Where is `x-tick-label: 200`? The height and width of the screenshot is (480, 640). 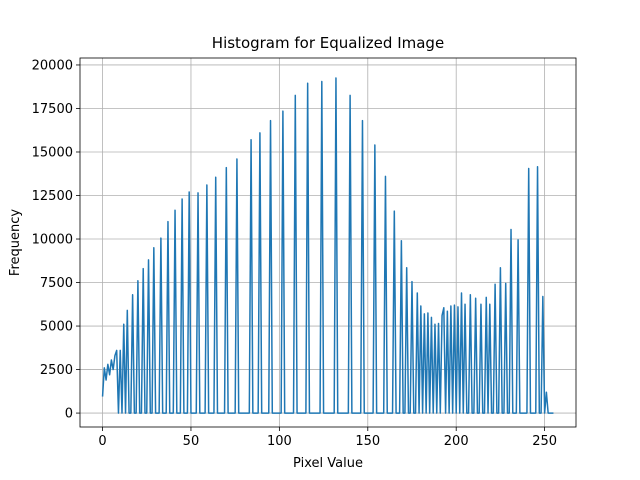
x-tick-label: 200 is located at coordinates (456, 441).